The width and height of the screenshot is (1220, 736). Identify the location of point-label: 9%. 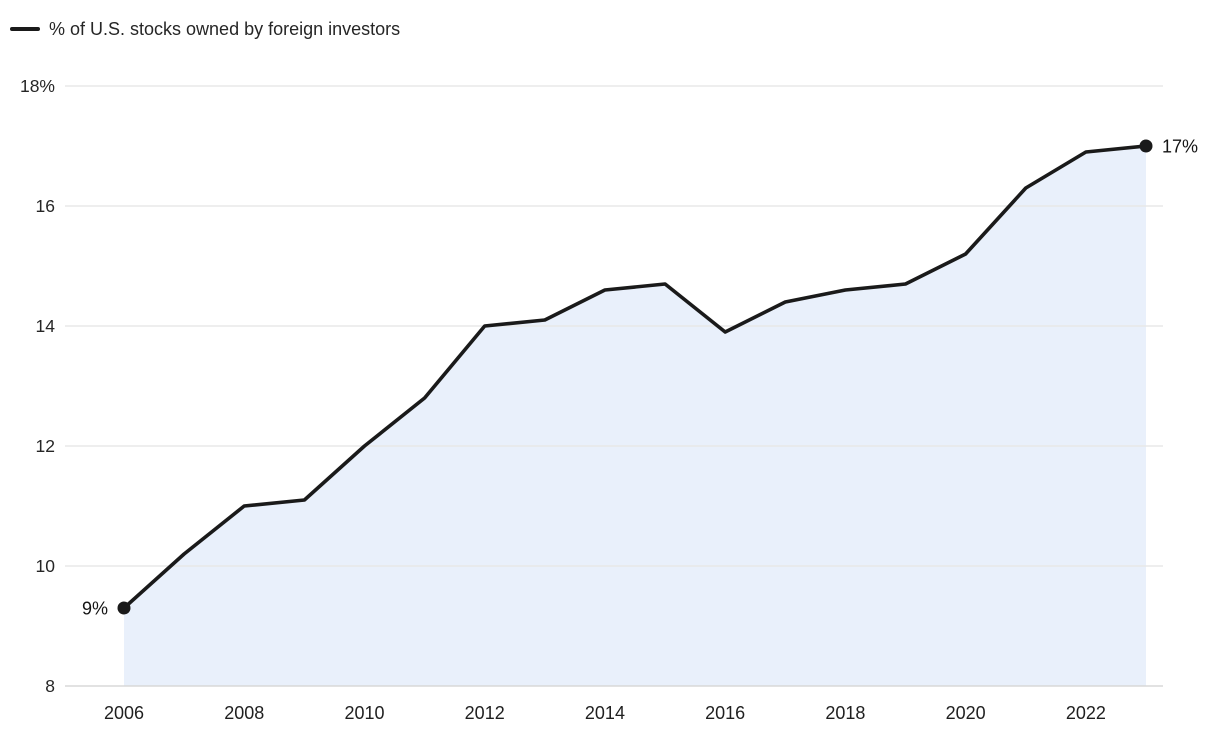
(95, 609).